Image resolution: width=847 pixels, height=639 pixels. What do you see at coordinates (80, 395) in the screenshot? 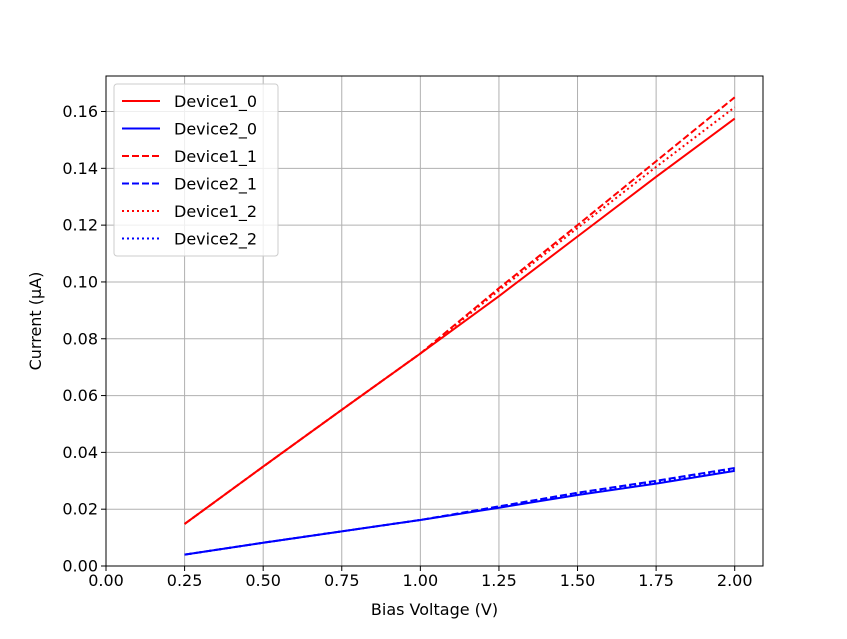
I see `y-tick-label: 0.06` at bounding box center [80, 395].